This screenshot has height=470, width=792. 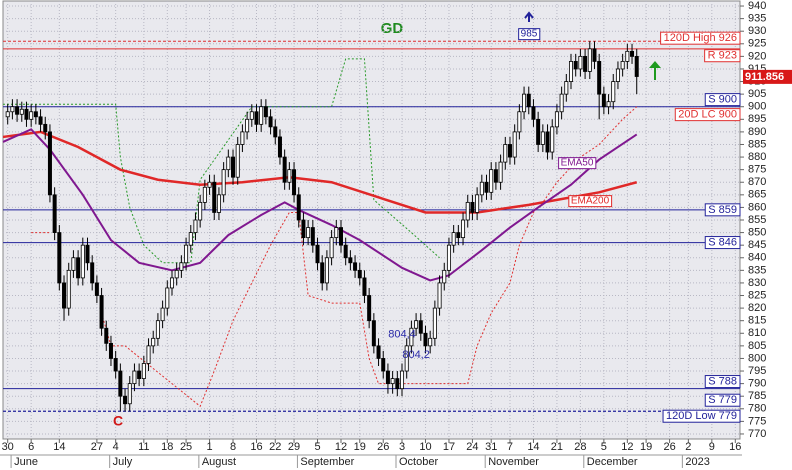 I want to click on x-tick-label: 25, so click(x=186, y=447).